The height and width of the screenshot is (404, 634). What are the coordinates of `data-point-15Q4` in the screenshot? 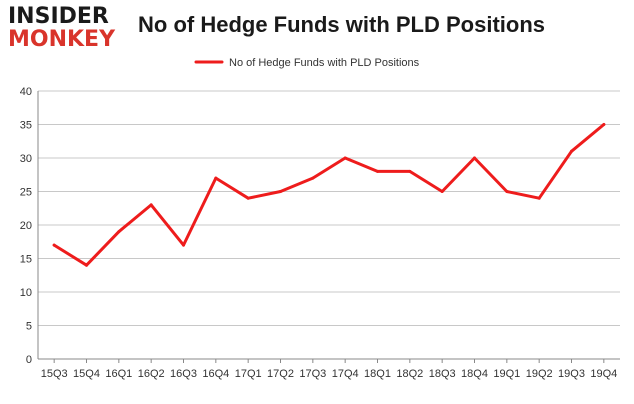 It's located at (86, 265).